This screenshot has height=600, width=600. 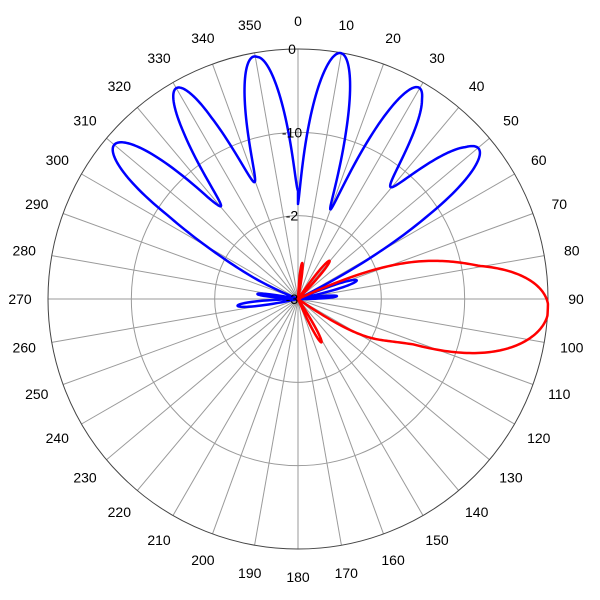 I want to click on angle-tick-label-100: 100, so click(x=572, y=347).